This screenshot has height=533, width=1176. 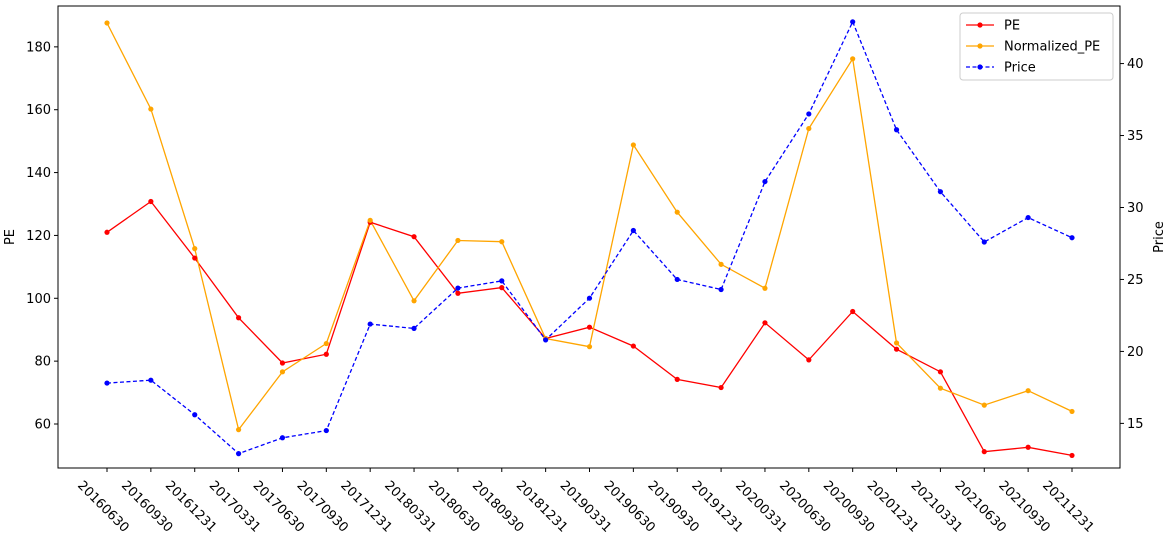 What do you see at coordinates (1012, 26) in the screenshot?
I see `legend-label-pe: PE` at bounding box center [1012, 26].